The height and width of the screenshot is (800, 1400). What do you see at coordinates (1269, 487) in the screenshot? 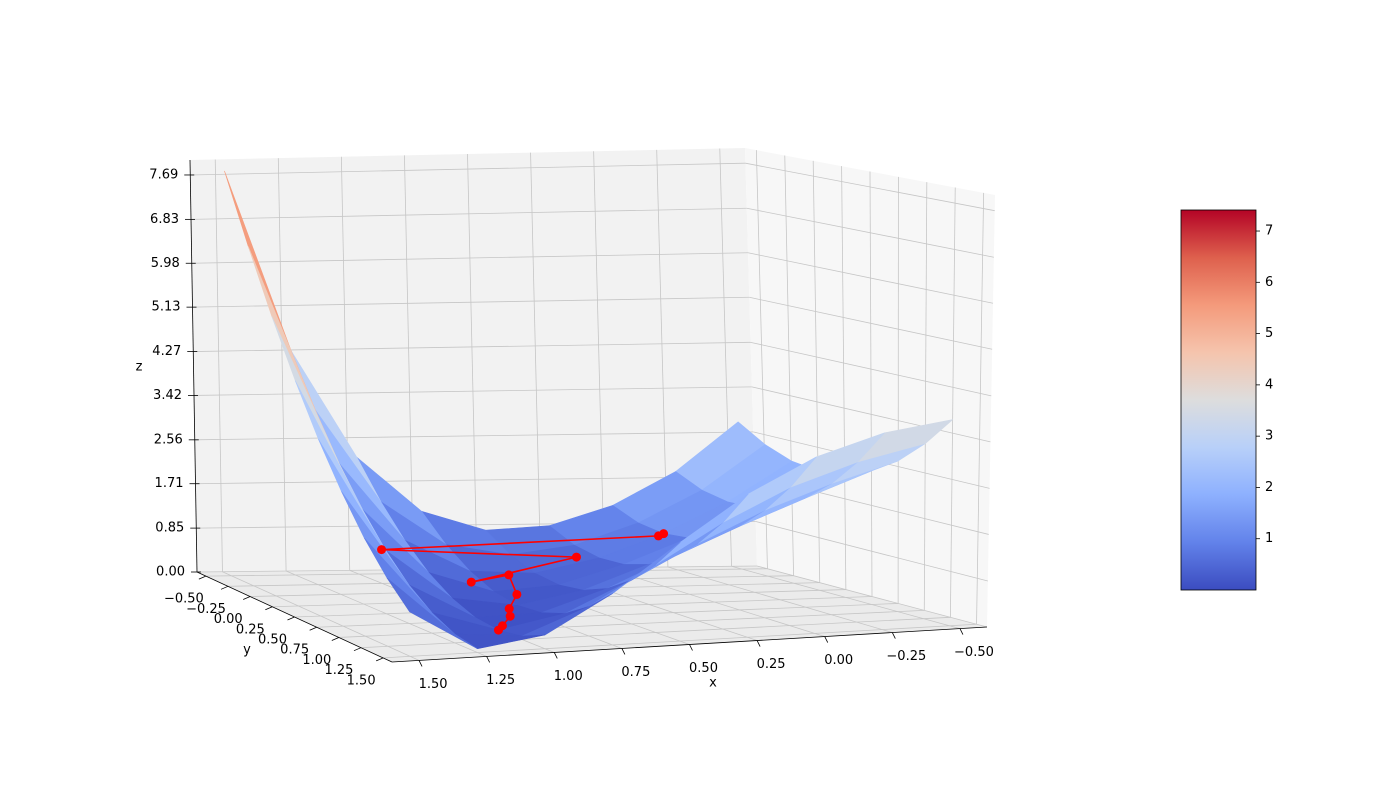
I see `colorbar-tick-label: 2` at bounding box center [1269, 487].